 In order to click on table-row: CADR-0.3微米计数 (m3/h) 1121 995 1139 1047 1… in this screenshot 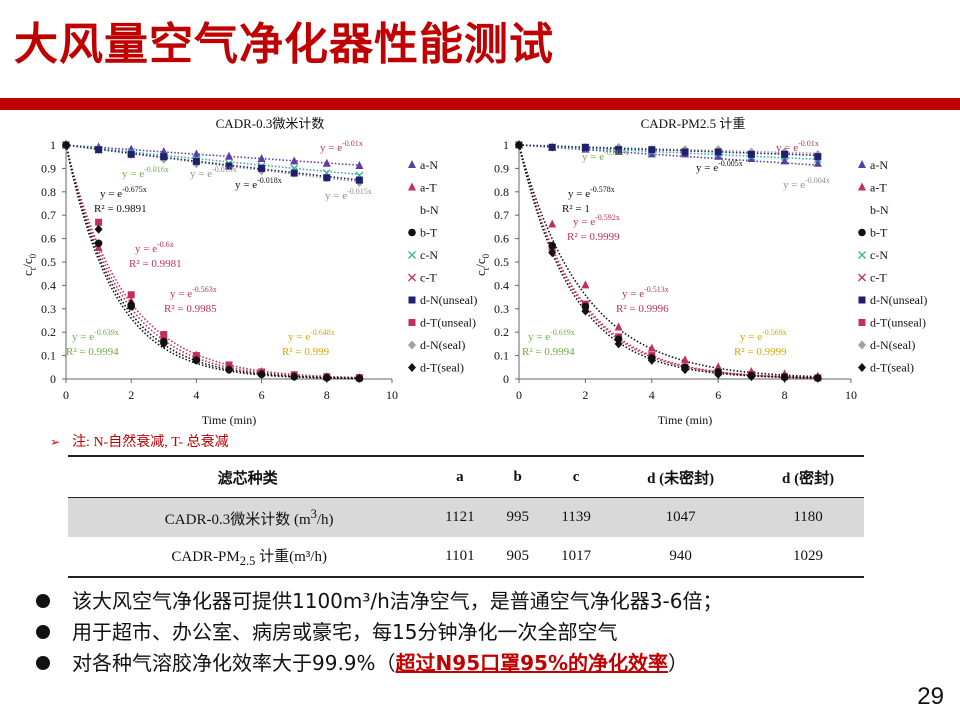, I will do `click(466, 517)`.